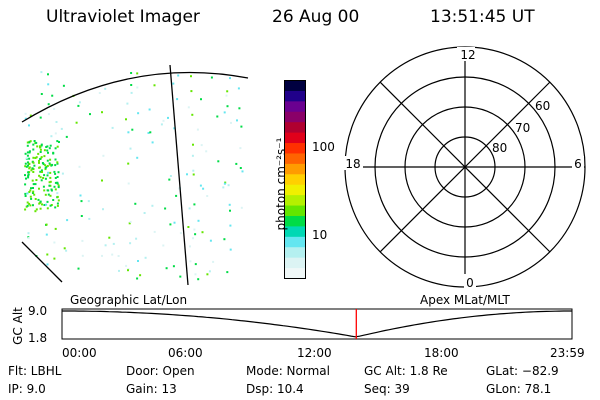  Describe the element at coordinates (79, 353) in the screenshot. I see `time-tick-0000: 00:00` at that location.